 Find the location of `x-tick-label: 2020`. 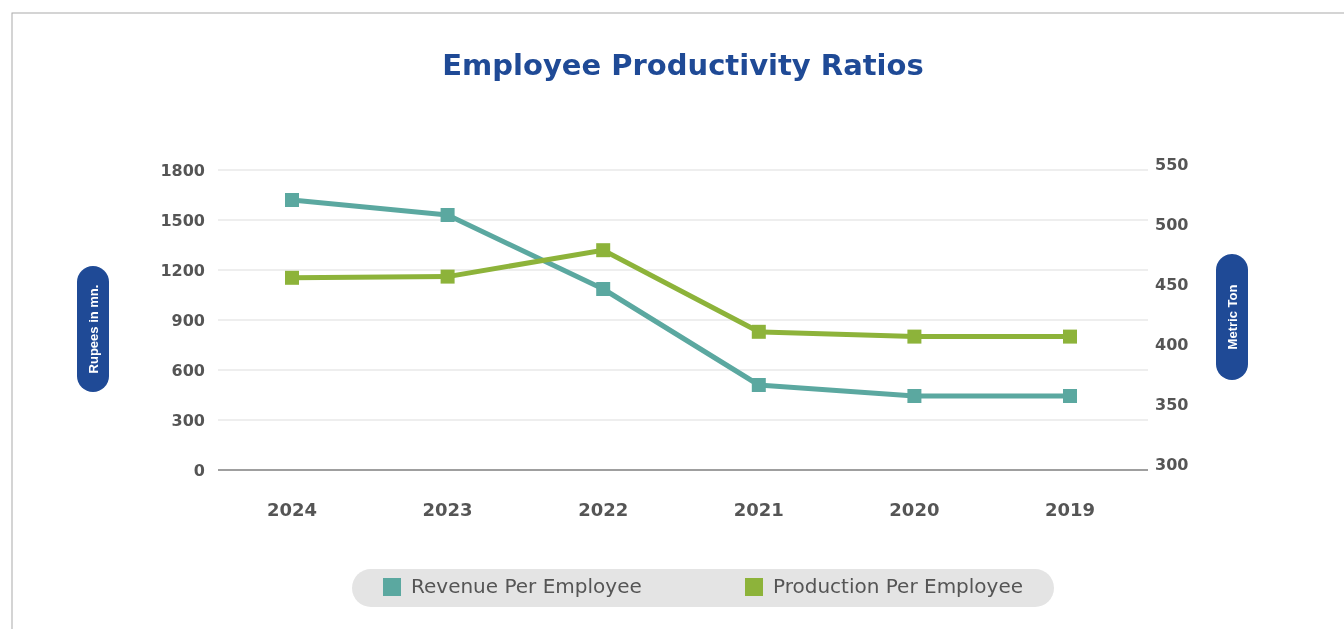

x-tick-label: 2020 is located at coordinates (914, 509).